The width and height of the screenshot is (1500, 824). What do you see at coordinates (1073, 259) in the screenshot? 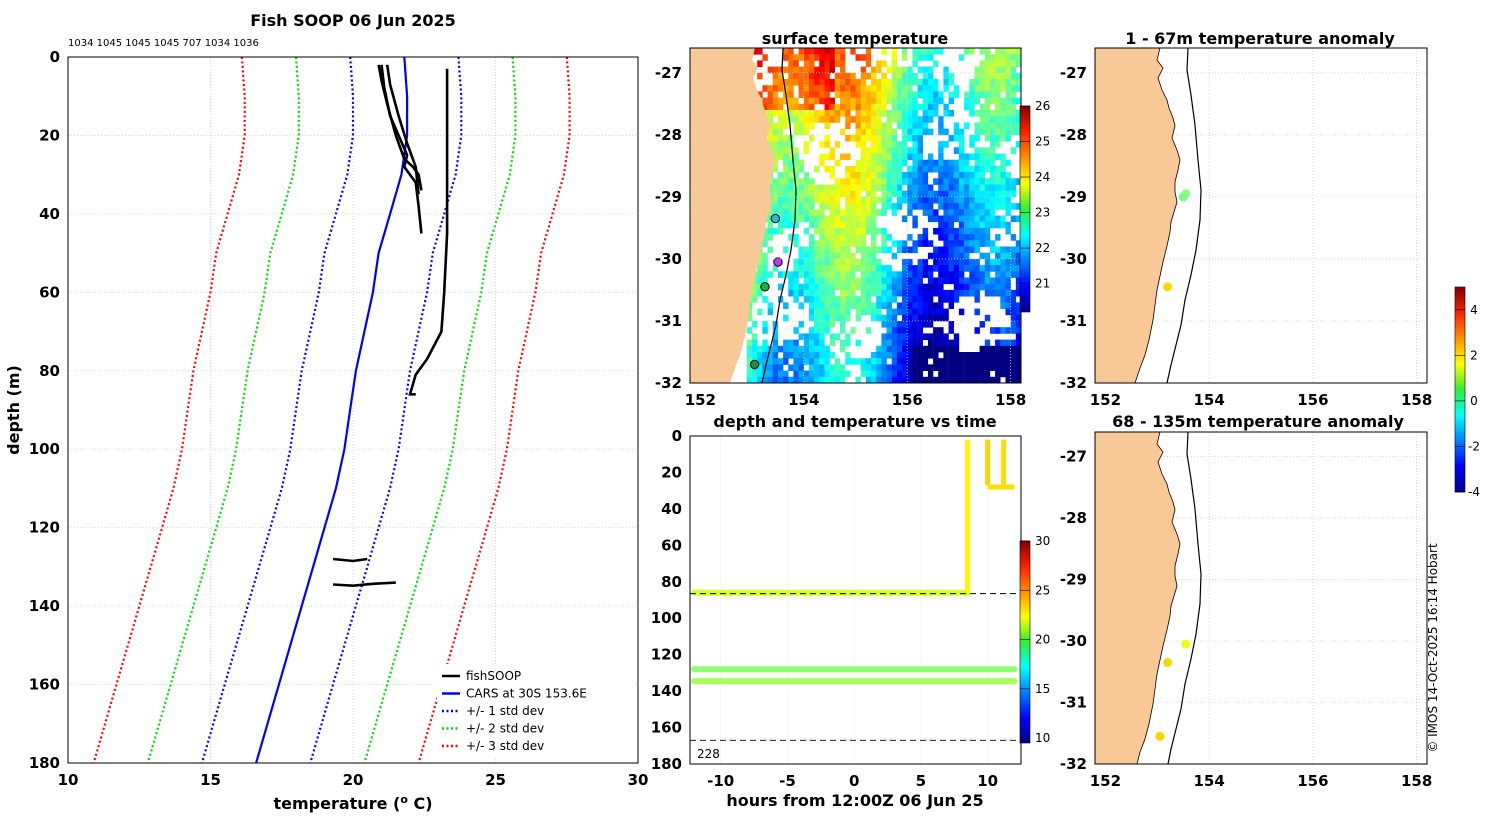
I see `anomaly-shallow-y-tick-label: -30` at bounding box center [1073, 259].